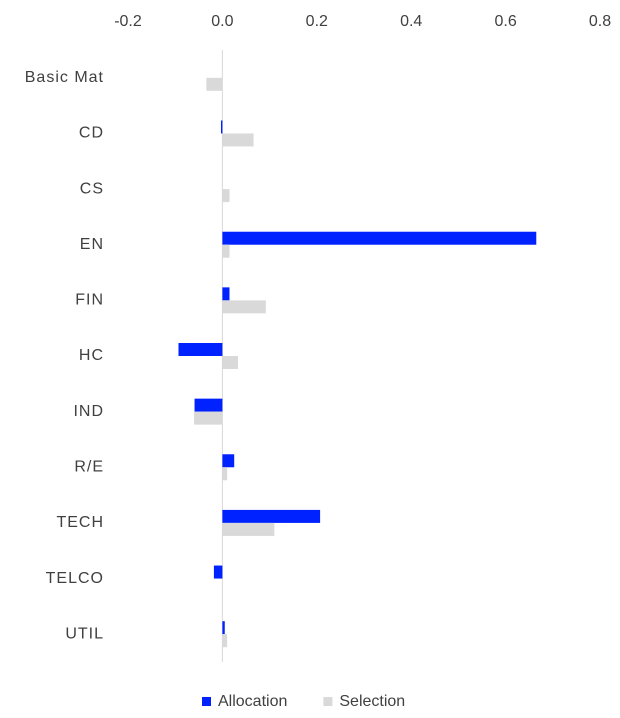  Describe the element at coordinates (128, 21) in the screenshot. I see `x-tick-label: -0.2` at that location.